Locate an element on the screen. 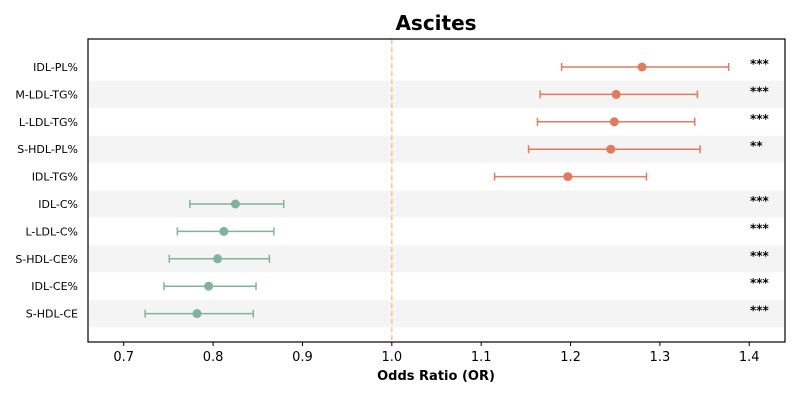  x-tick-label: 1.0 is located at coordinates (391, 357).